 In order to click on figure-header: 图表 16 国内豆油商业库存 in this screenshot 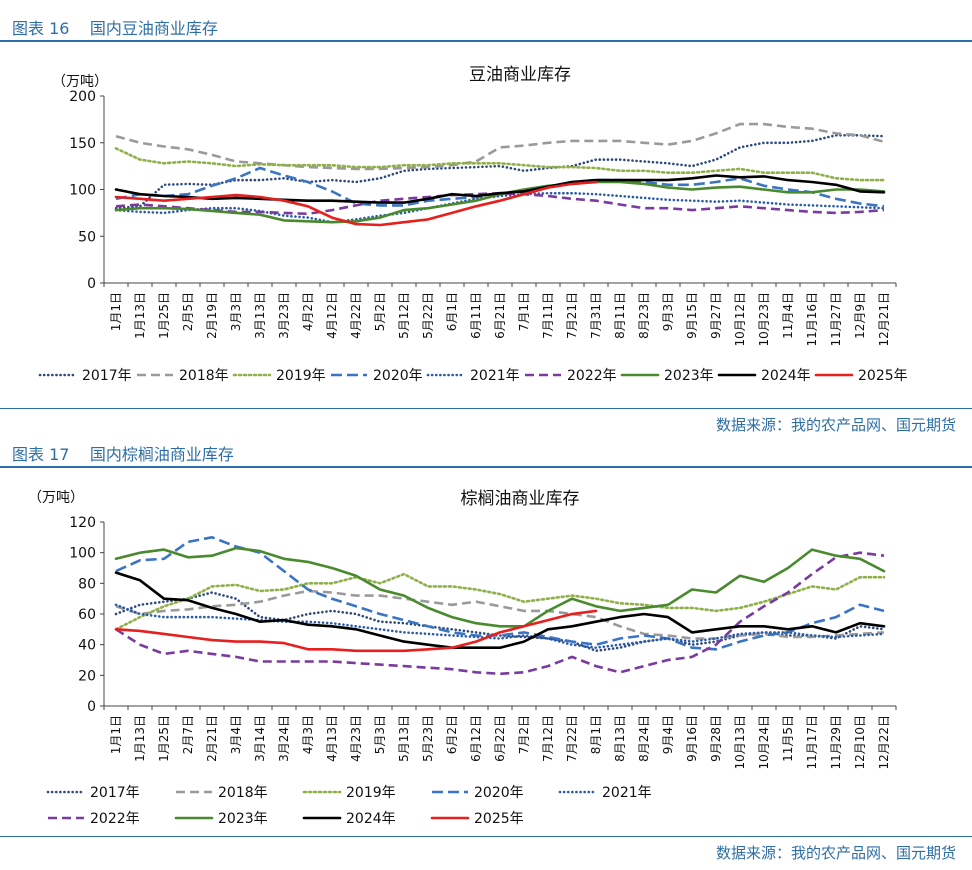, I will do `click(486, 26)`.